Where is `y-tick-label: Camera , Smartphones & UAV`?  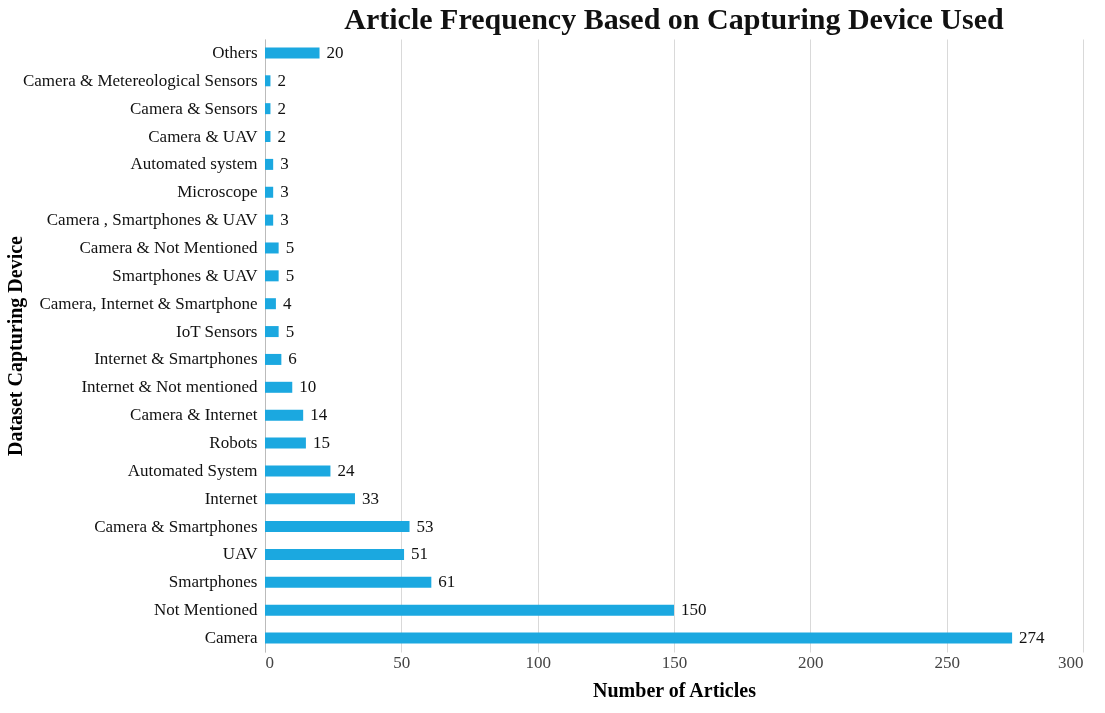 y-tick-label: Camera , Smartphones & UAV is located at coordinates (152, 220).